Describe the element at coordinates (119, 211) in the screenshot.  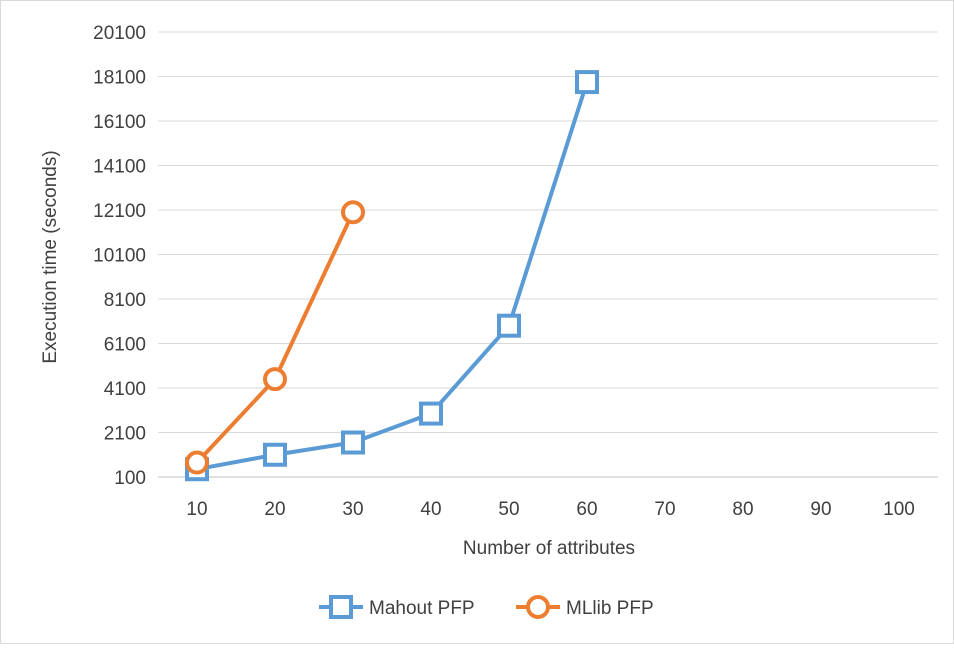
I see `y-tick-label: 12100` at that location.